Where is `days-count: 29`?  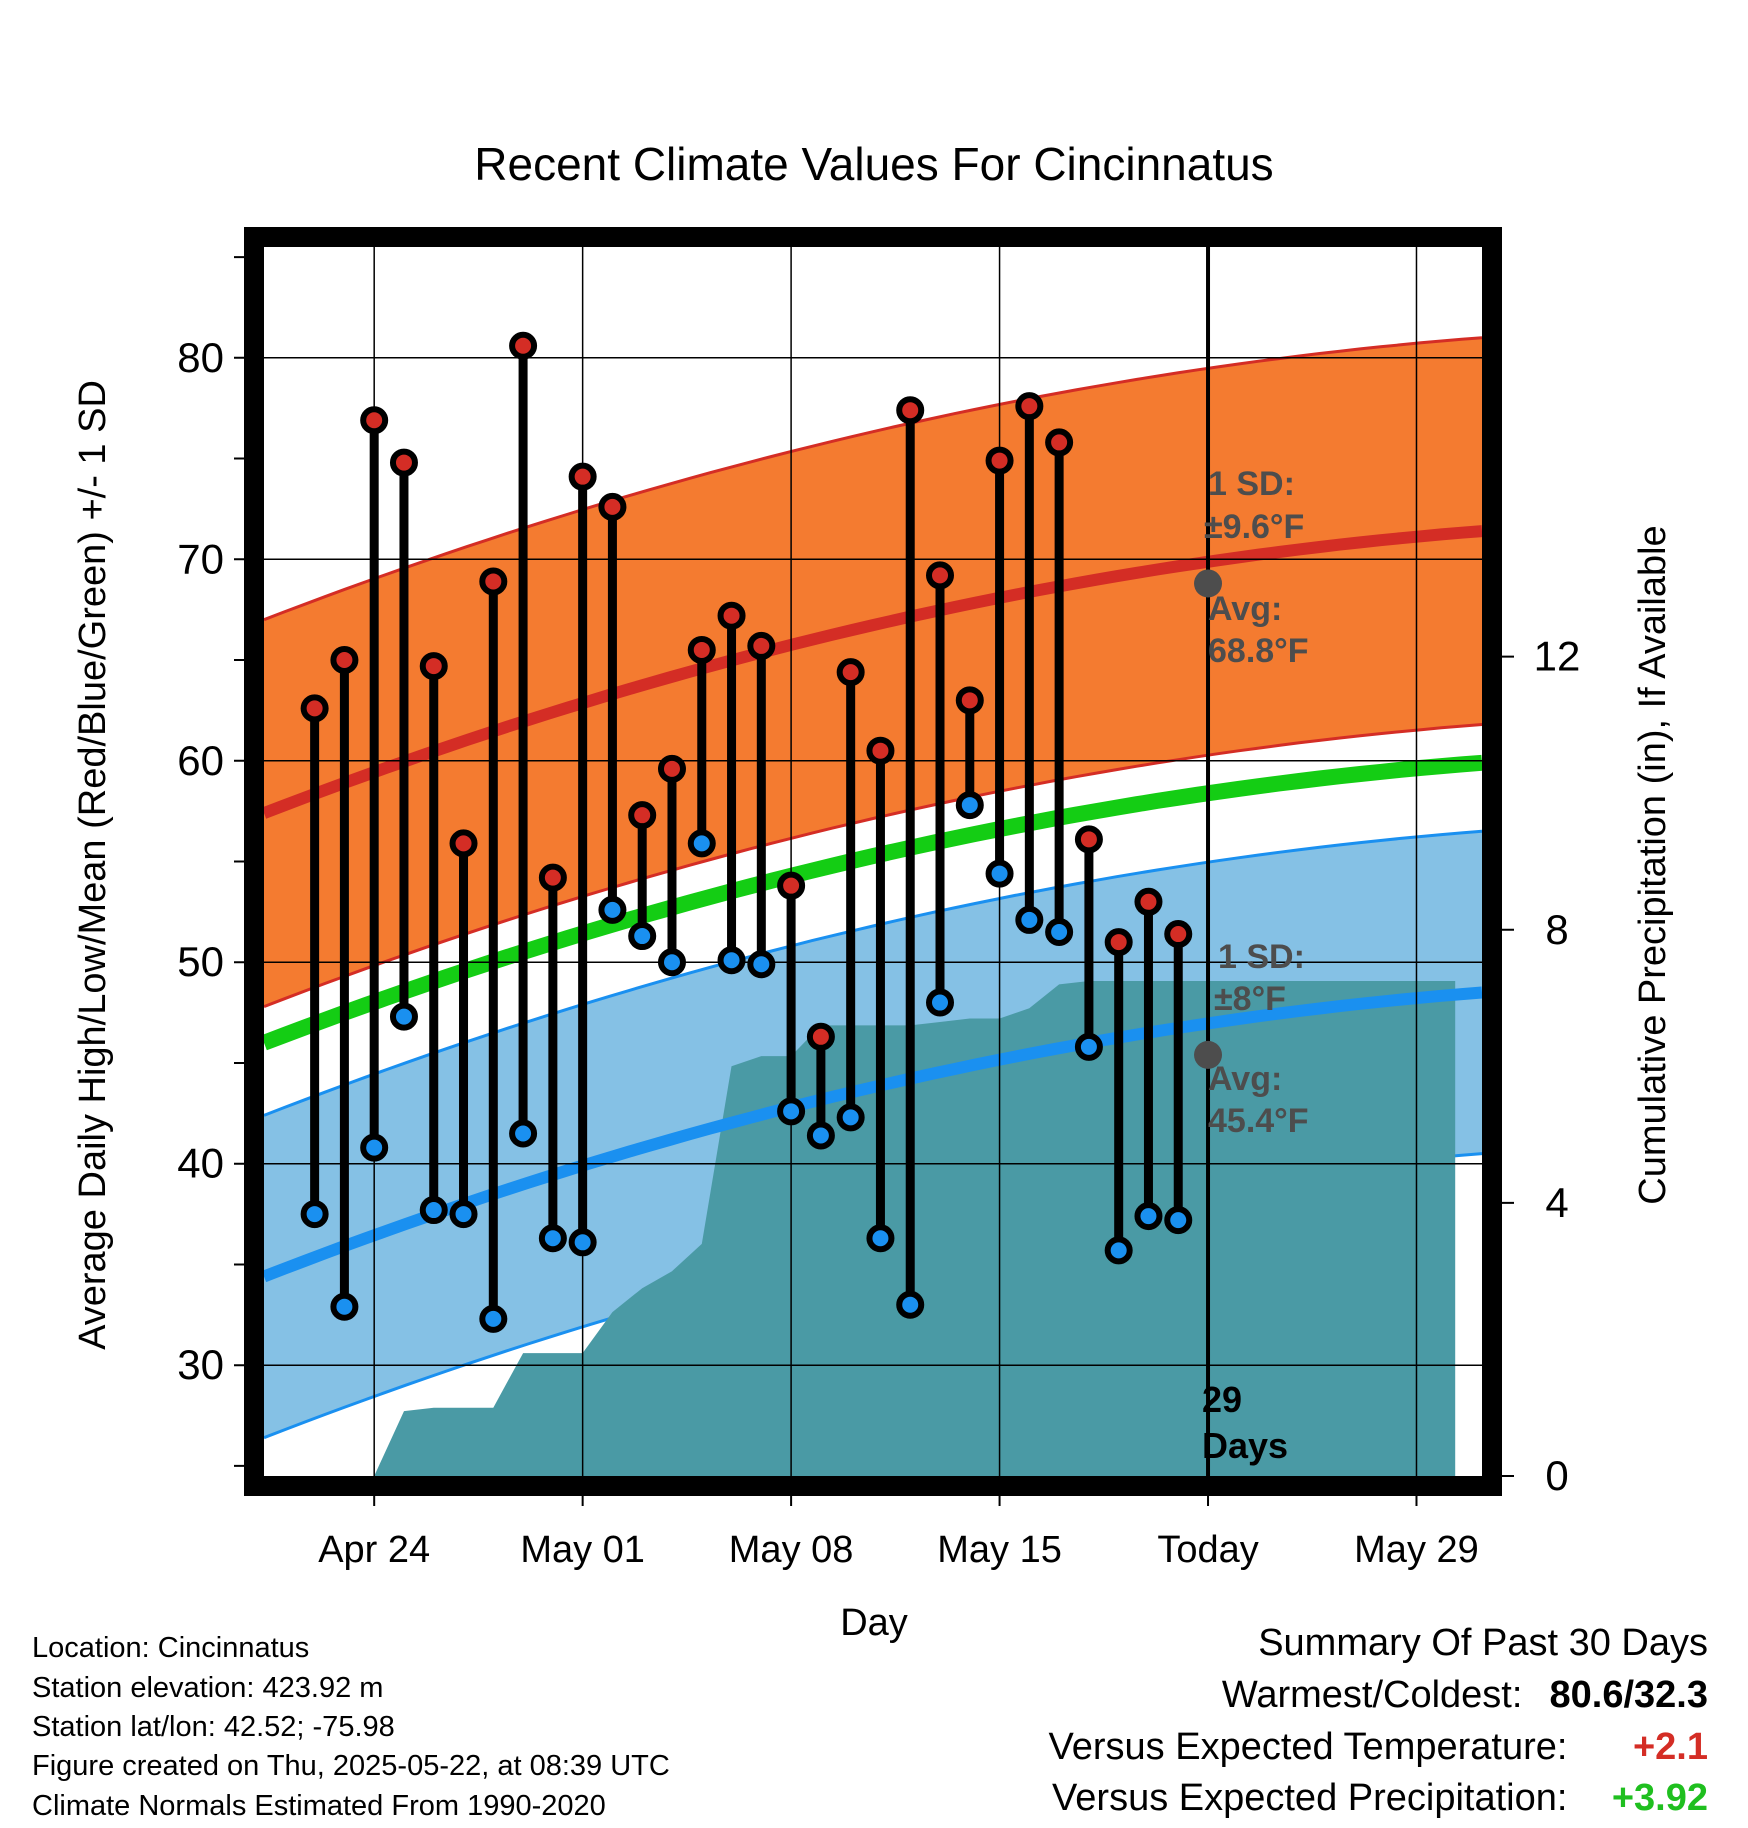 days-count: 29 is located at coordinates (1222, 1399).